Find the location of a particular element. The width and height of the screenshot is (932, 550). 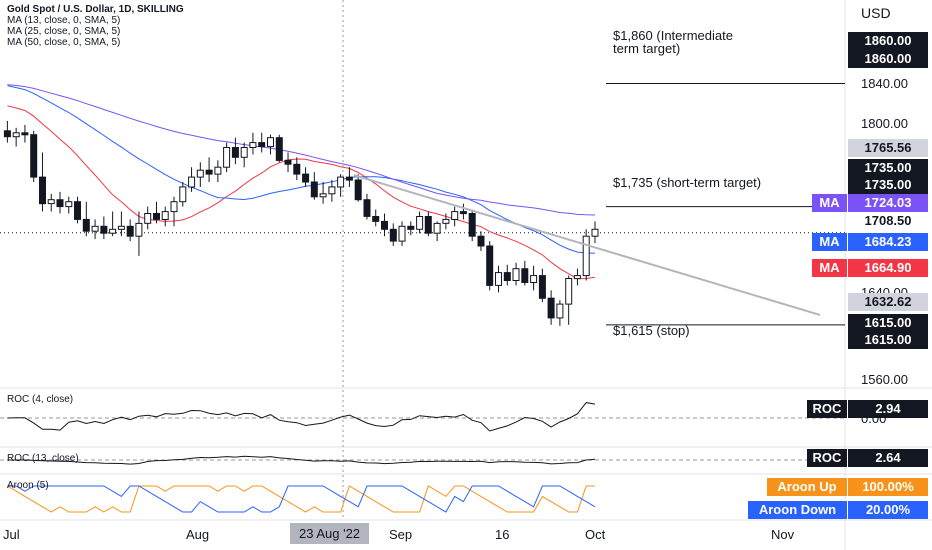

stop-label: $1,615 (stop) is located at coordinates (651, 330).